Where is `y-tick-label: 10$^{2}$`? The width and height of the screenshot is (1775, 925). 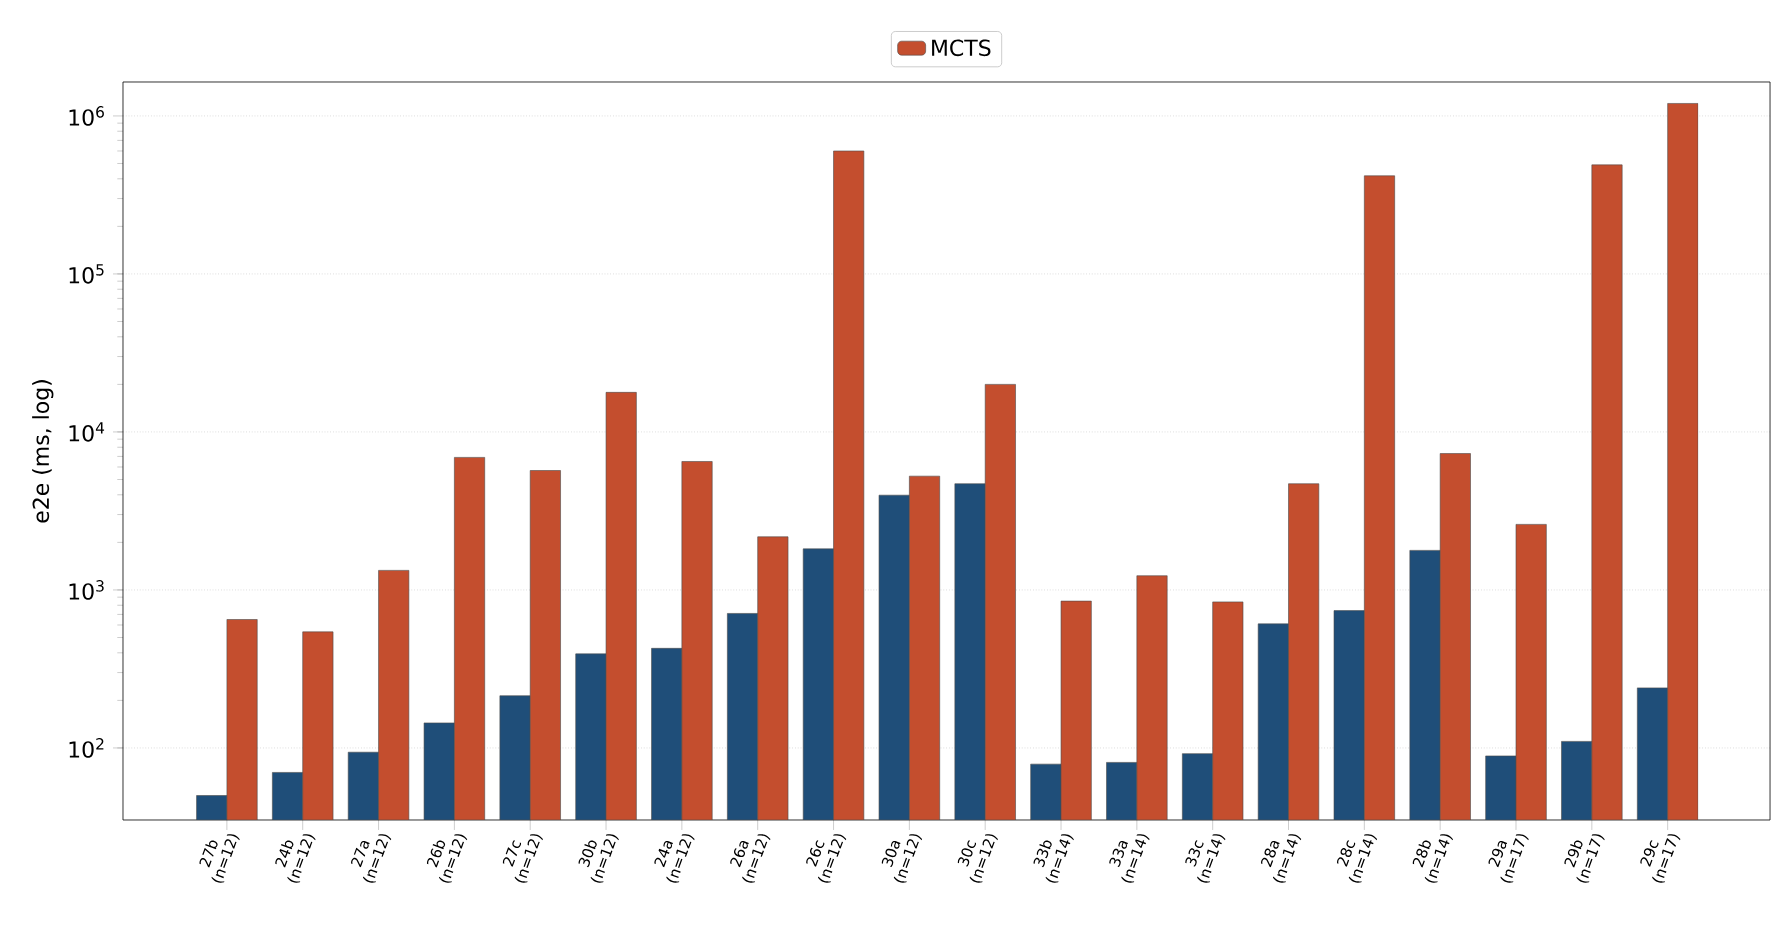
y-tick-label: 10$^{2}$ is located at coordinates (86, 748).